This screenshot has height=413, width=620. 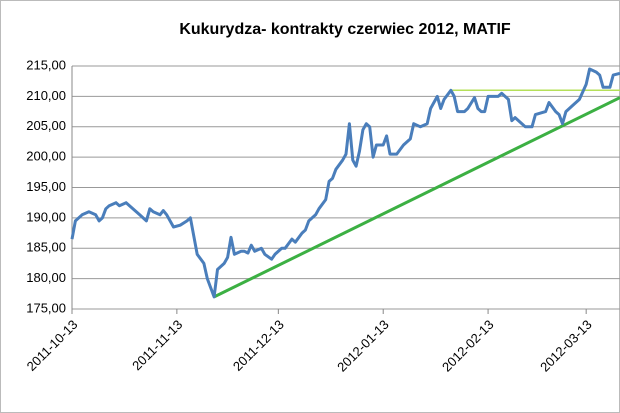 What do you see at coordinates (46, 186) in the screenshot?
I see `y-tick-label: 195,00` at bounding box center [46, 186].